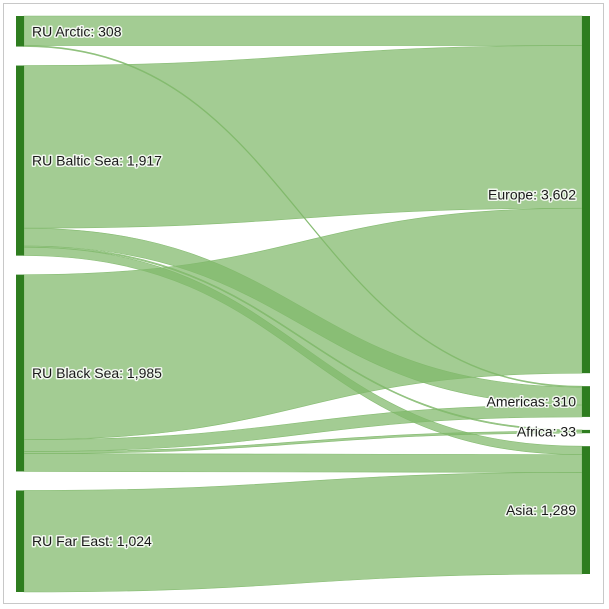 The image size is (609, 609). What do you see at coordinates (303, 463) in the screenshot?
I see `link-black-asia` at bounding box center [303, 463].